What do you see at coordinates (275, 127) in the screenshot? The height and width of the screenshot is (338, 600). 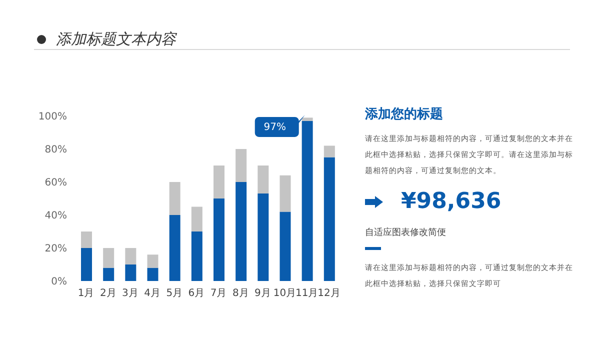 I see `annotation: 97%` at bounding box center [275, 127].